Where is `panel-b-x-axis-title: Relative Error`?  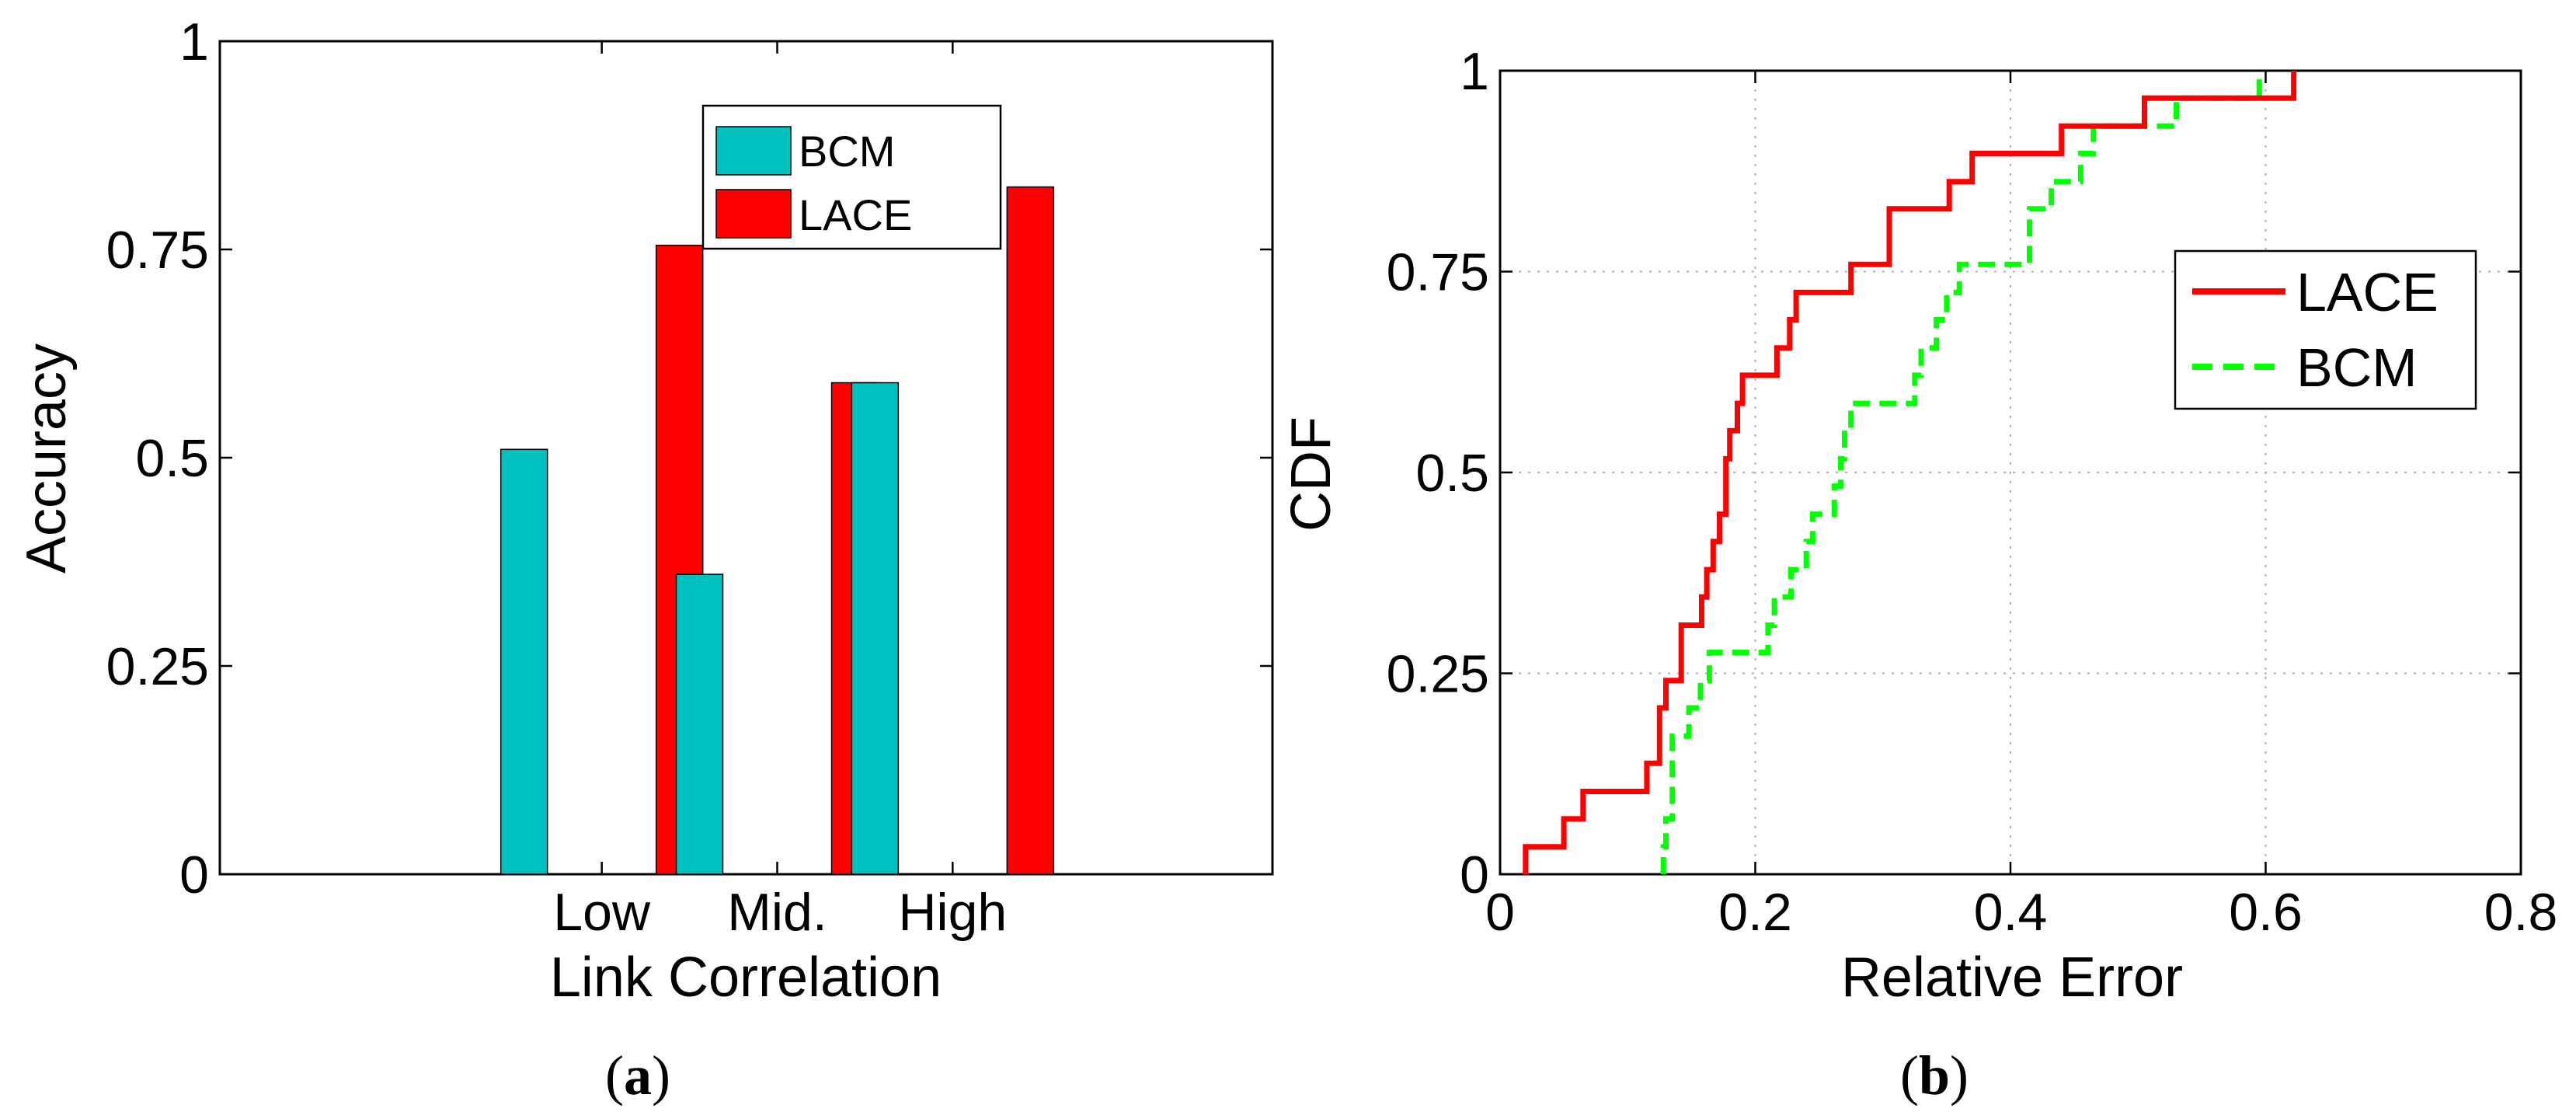
panel-b-x-axis-title: Relative Error is located at coordinates (2012, 977).